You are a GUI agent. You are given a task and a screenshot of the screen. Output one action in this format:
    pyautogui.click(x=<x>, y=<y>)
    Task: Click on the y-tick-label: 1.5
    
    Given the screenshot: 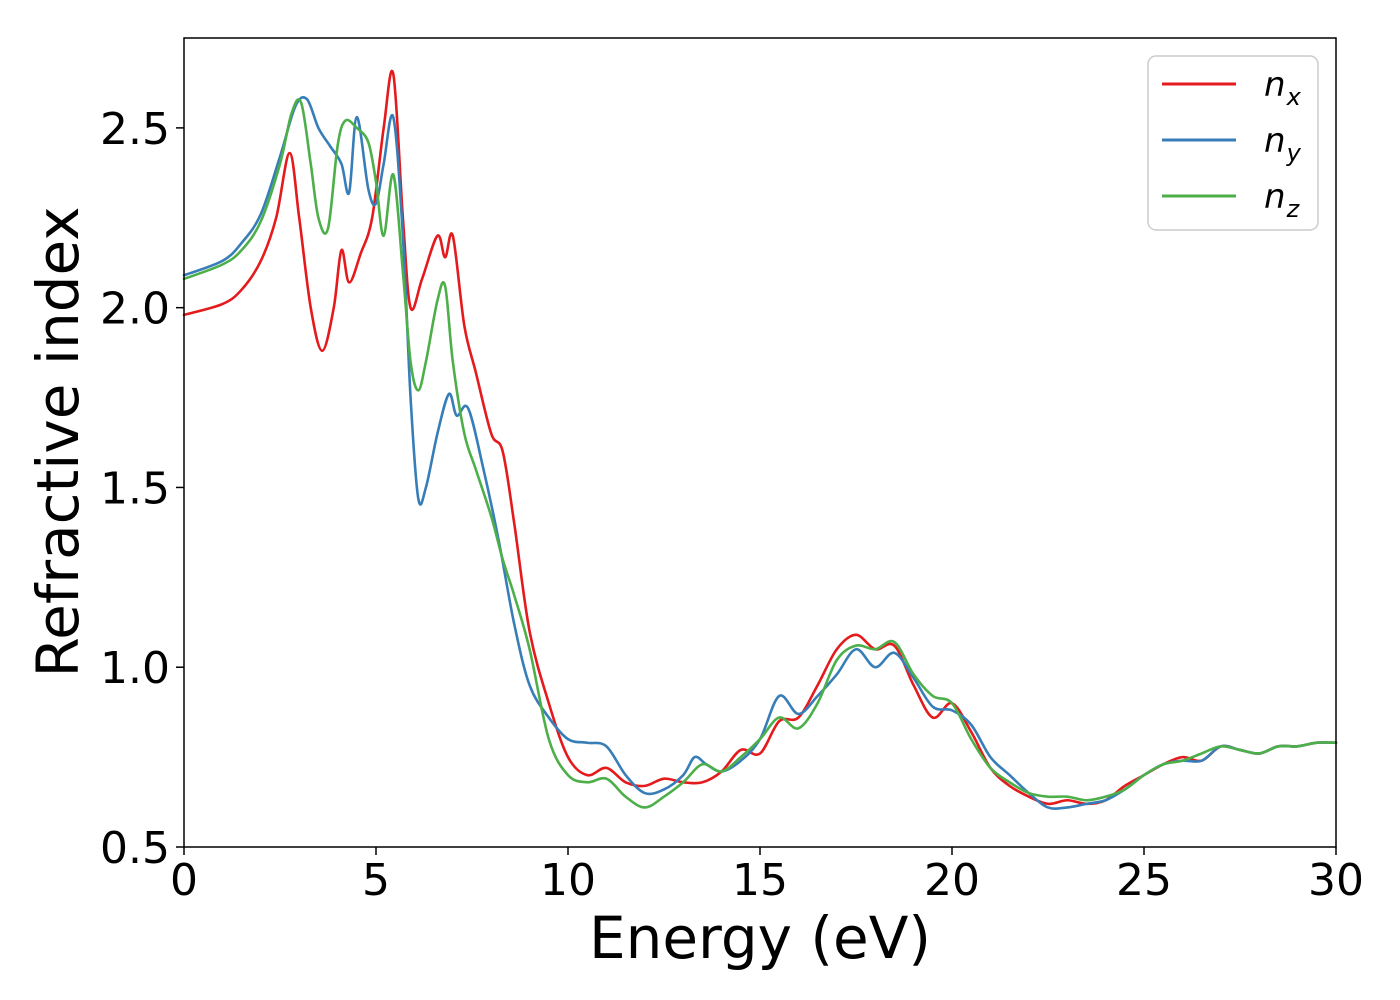 What is the action you would take?
    pyautogui.click(x=135, y=488)
    